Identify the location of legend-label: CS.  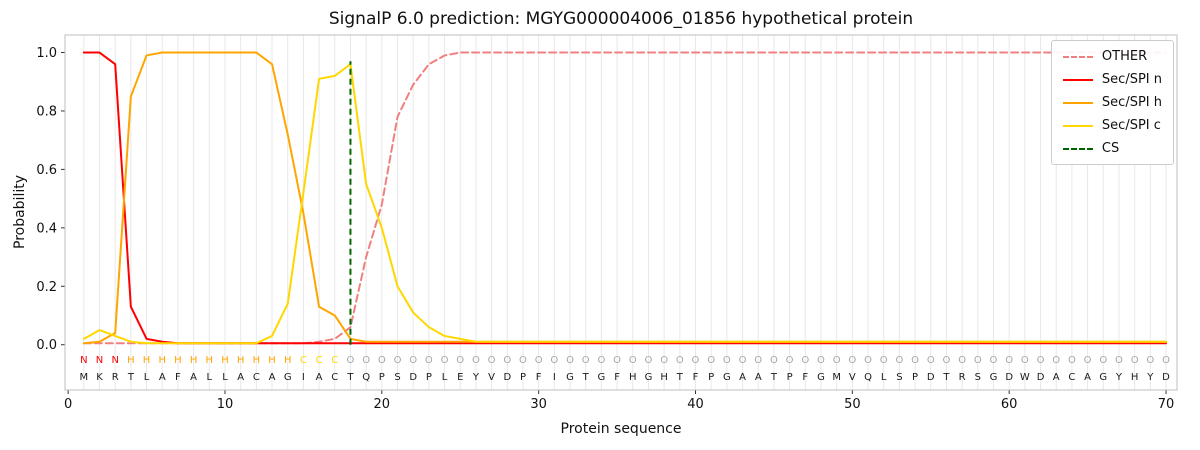
(1110, 148).